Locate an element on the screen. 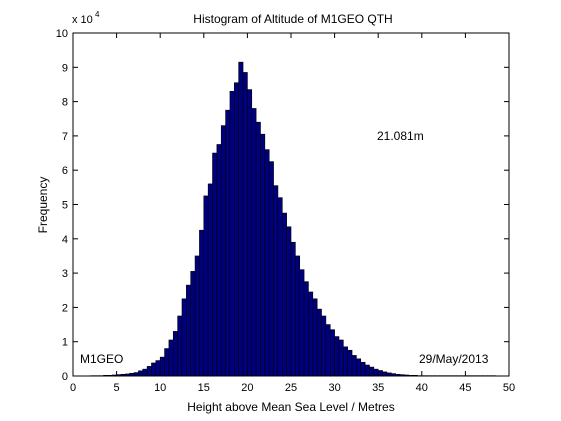 This screenshot has height=421, width=561. y-multiplier-base: x 10 is located at coordinates (82, 20).